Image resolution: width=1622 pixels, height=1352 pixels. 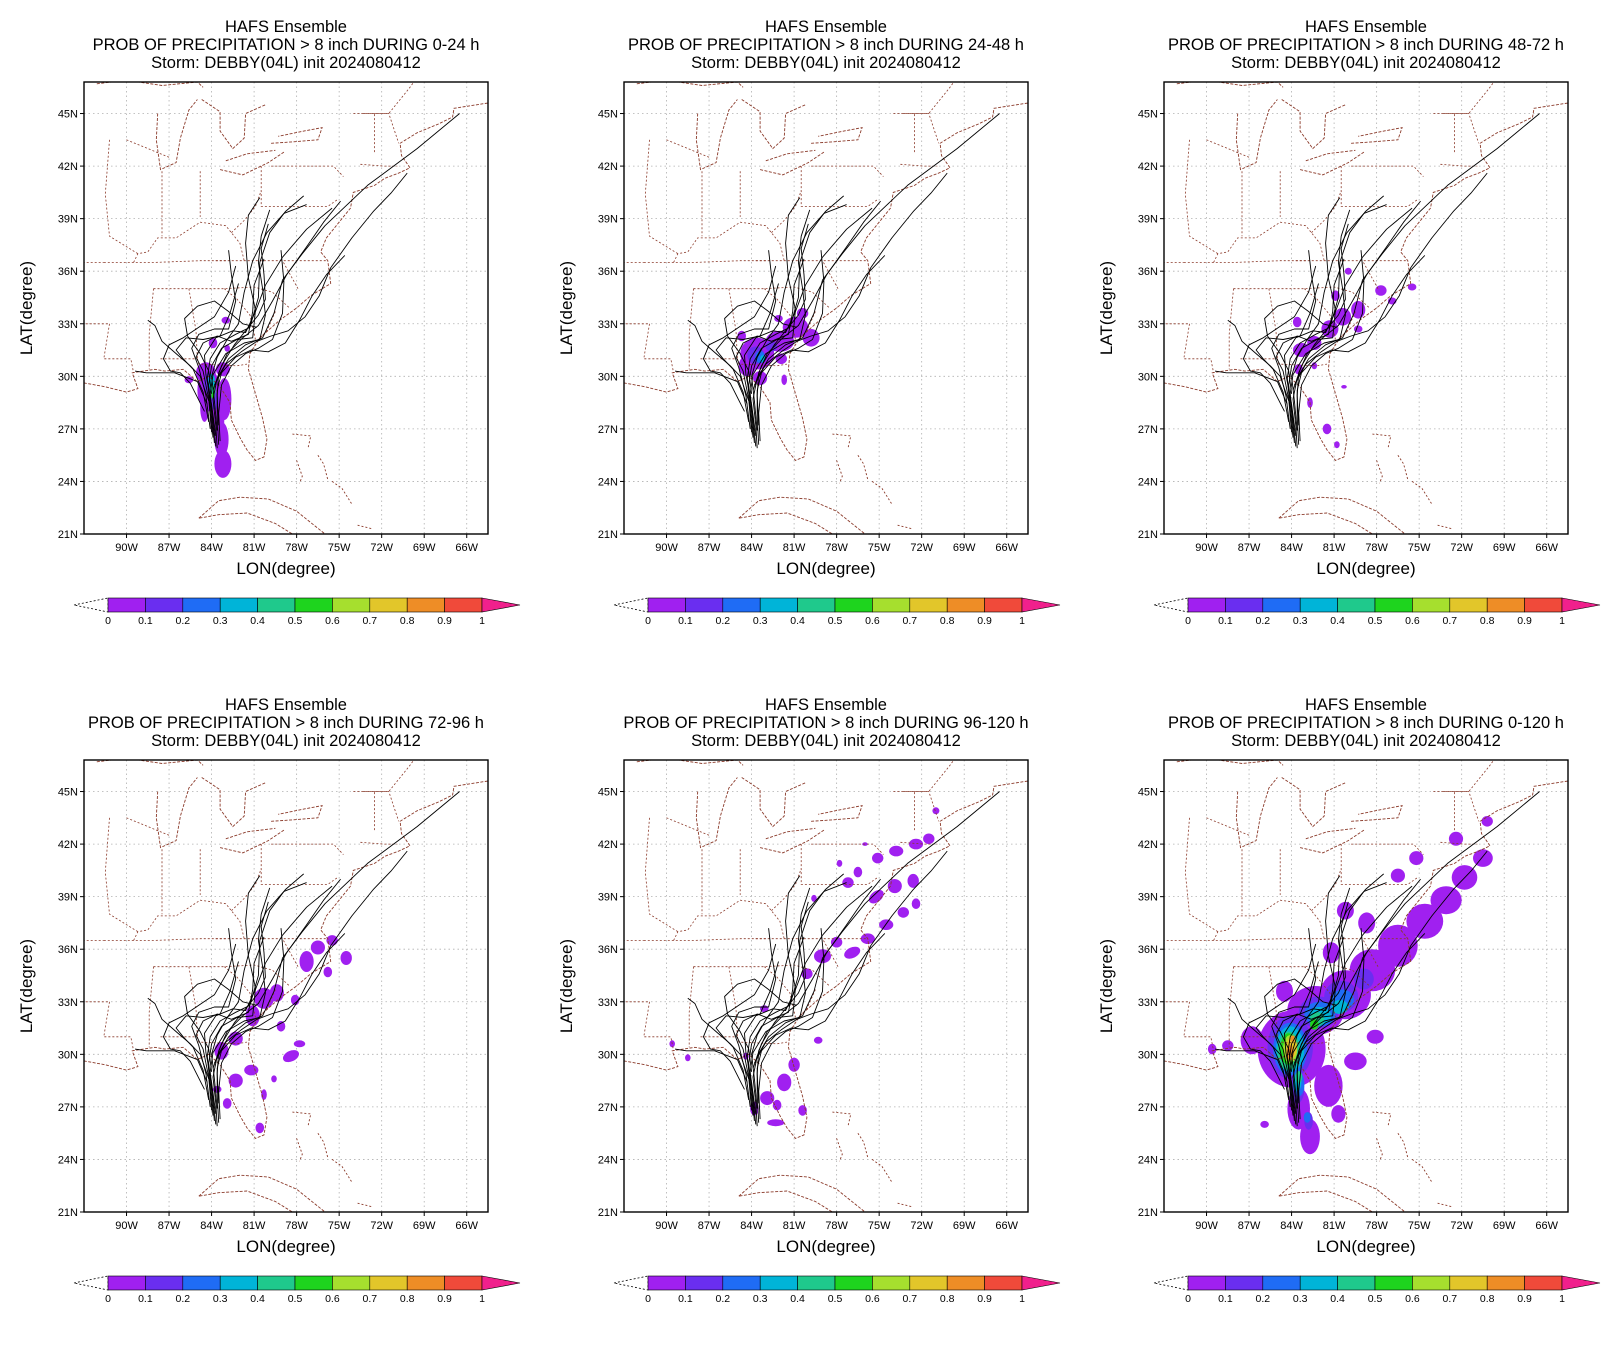 I want to click on panel-title-main: HAFS Ensemble, so click(x=286, y=27).